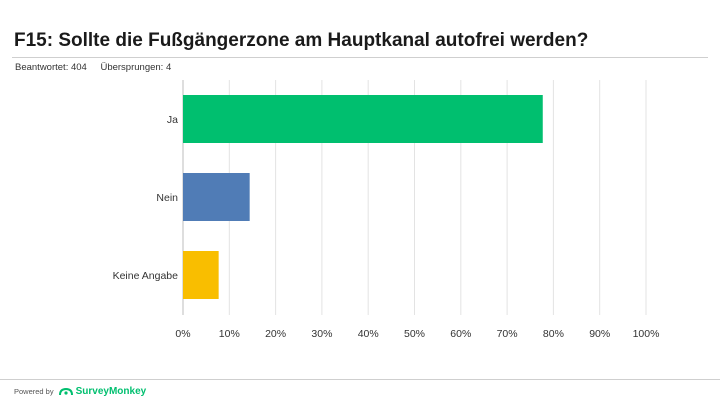 Image resolution: width=720 pixels, height=405 pixels. Describe the element at coordinates (51, 67) in the screenshot. I see `answered-count: Beantwortet: 404` at that location.